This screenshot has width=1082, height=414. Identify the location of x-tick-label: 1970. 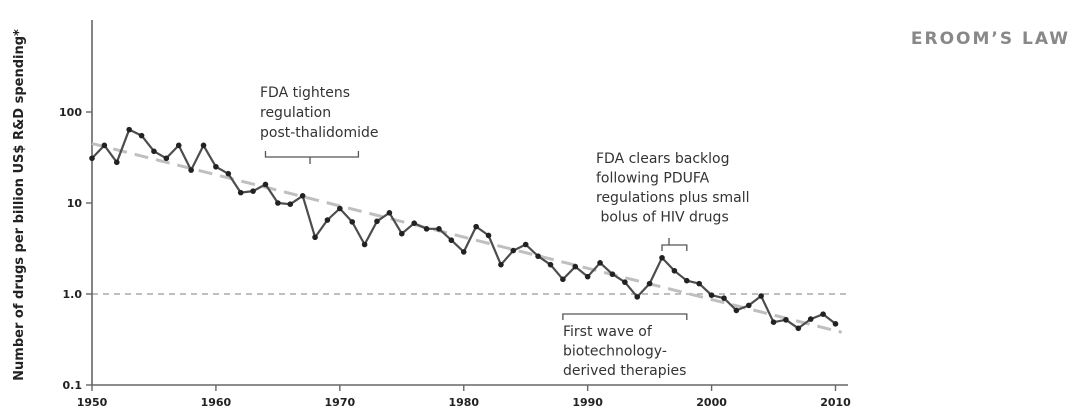
(340, 402).